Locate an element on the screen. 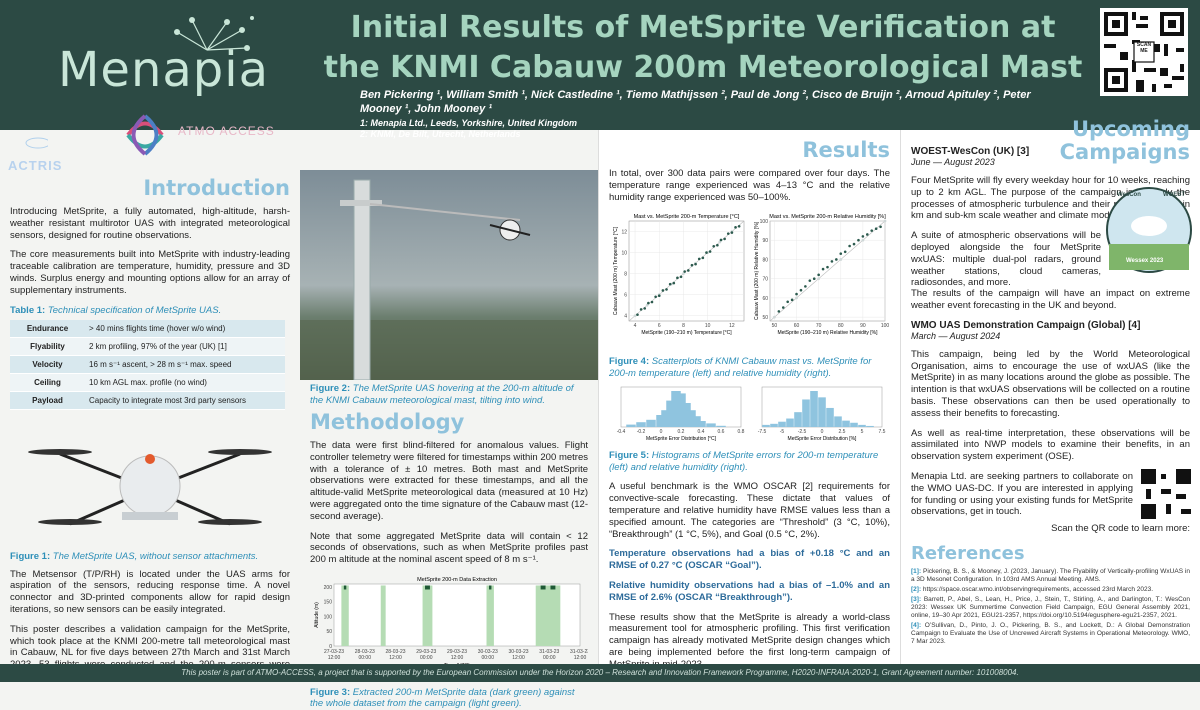  qr-code-icon: SCAN ME is located at coordinates (1144, 52).